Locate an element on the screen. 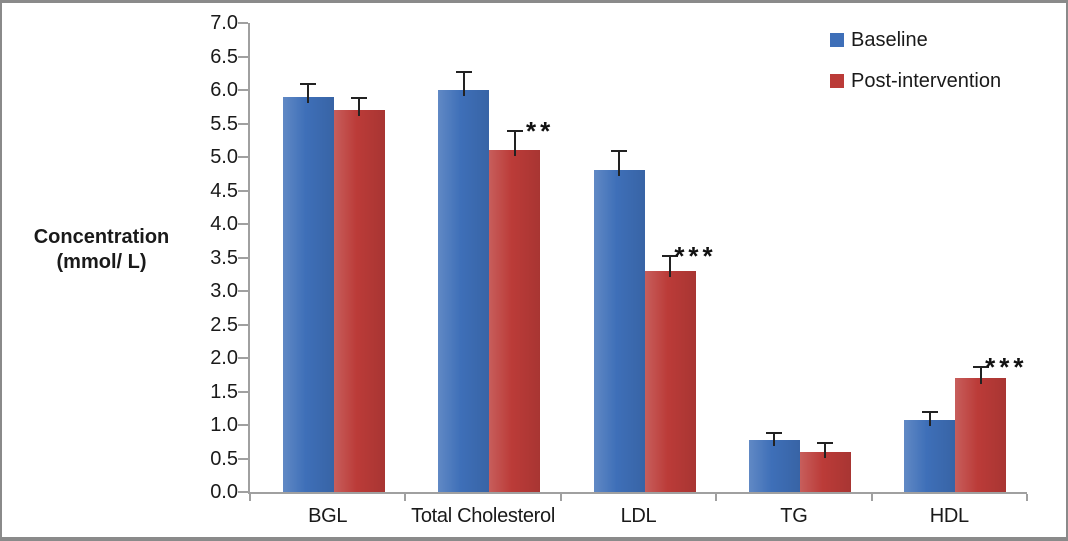 This screenshot has width=1068, height=541. y-axis-title-line1: Concentration is located at coordinates (101, 237).